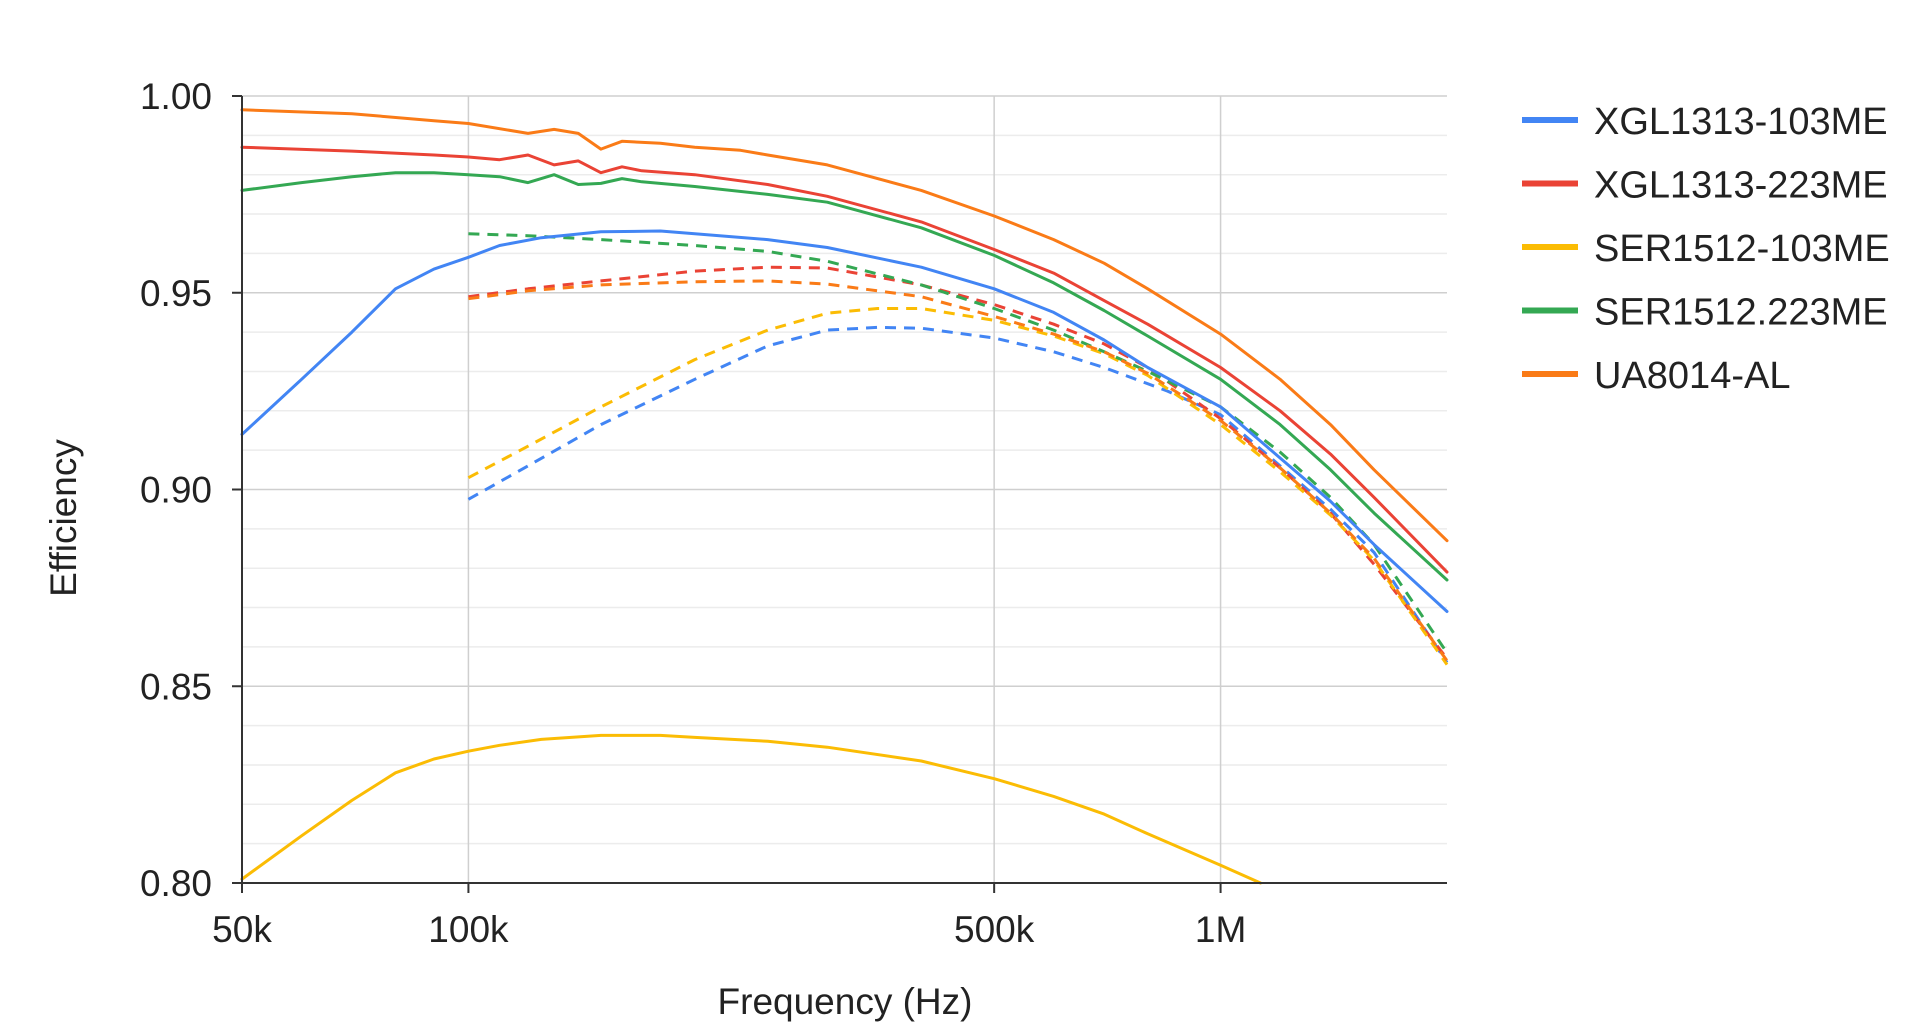 This screenshot has height=1030, width=1916. What do you see at coordinates (1741, 122) in the screenshot?
I see `legend-label: XGL1313-103ME` at bounding box center [1741, 122].